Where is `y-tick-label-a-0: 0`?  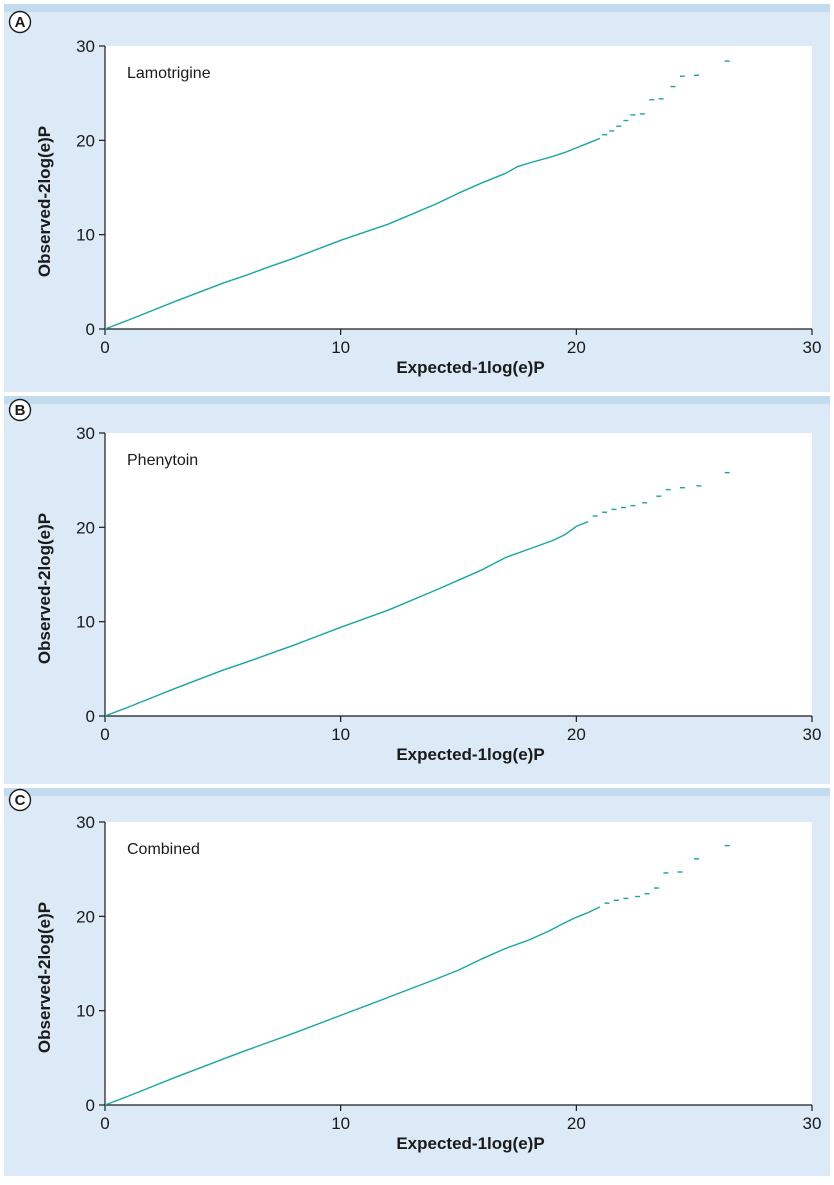
y-tick-label-a-0: 0 is located at coordinates (90, 329).